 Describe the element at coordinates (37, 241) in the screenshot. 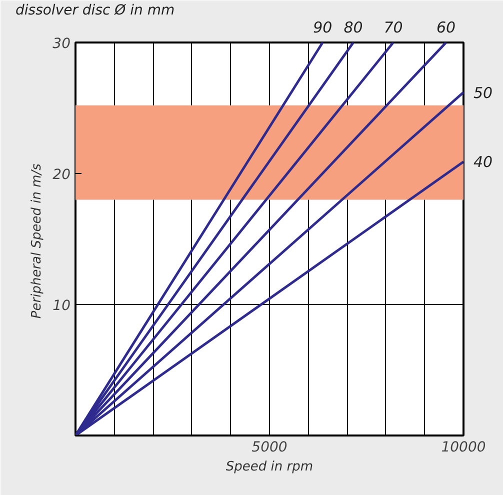

I see `y-axis-title: Peripheral Speed in m/s` at that location.